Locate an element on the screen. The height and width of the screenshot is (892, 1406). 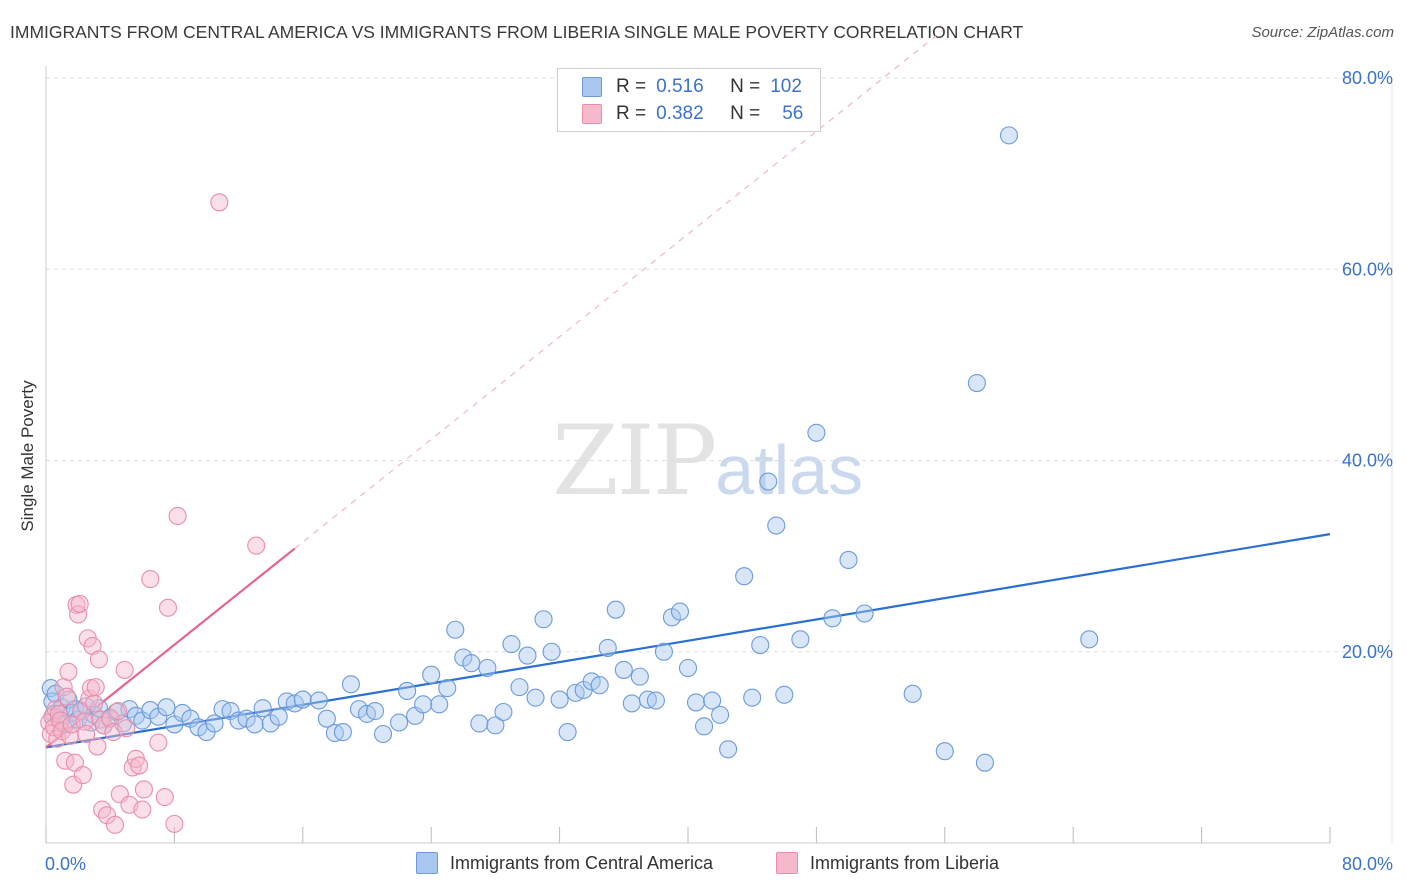
legend-r-value: 0.382 is located at coordinates (680, 113).